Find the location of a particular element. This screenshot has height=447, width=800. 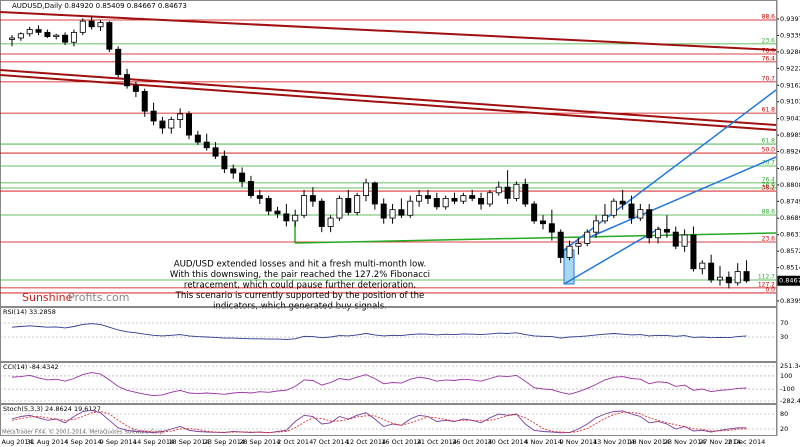

indicator-title: CCI(14) -84.4342 is located at coordinates (31, 367).